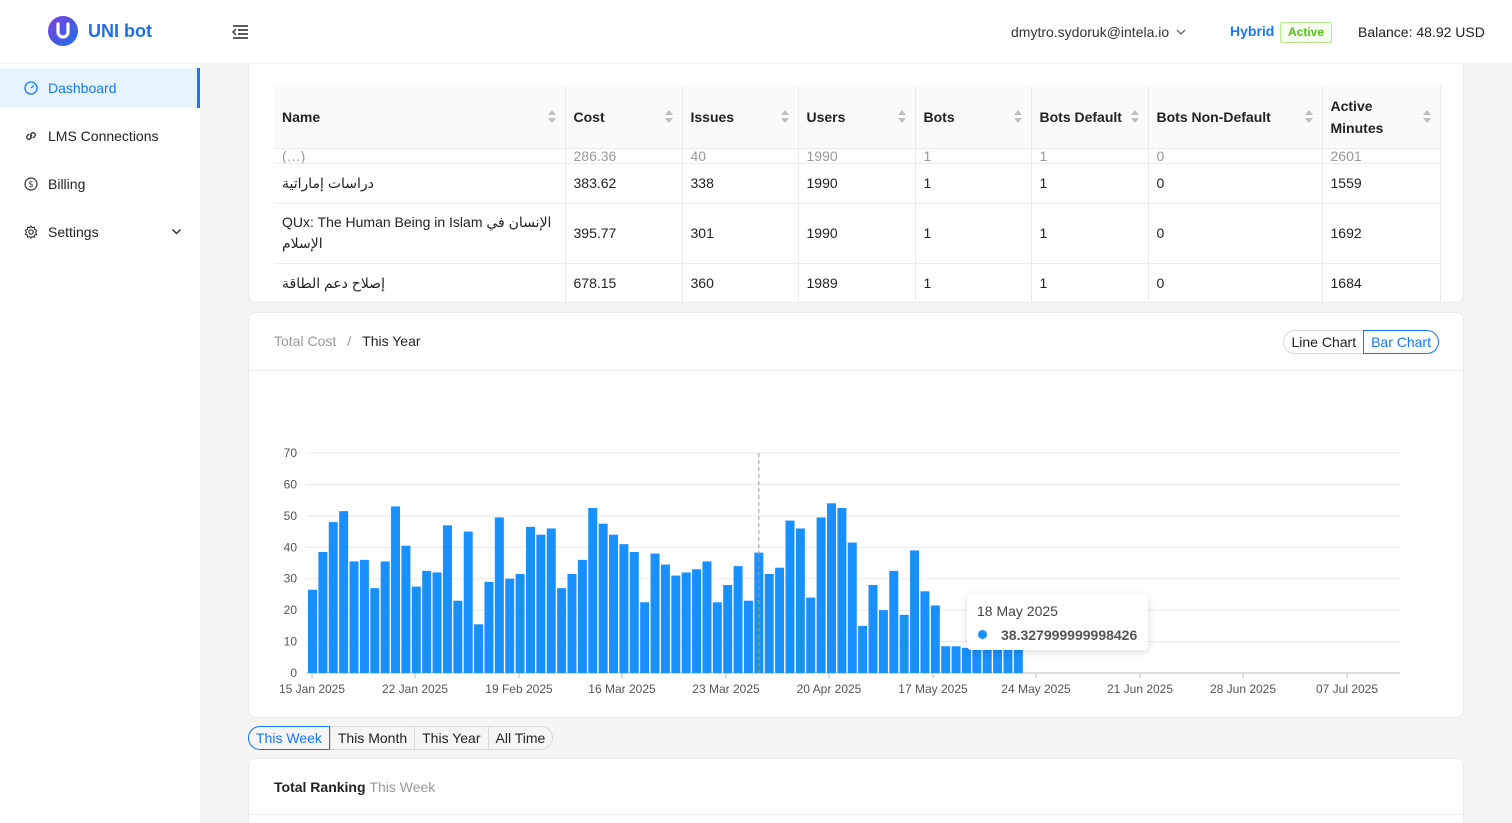 This screenshot has height=823, width=1512. I want to click on period-this-month: This Month, so click(371, 738).